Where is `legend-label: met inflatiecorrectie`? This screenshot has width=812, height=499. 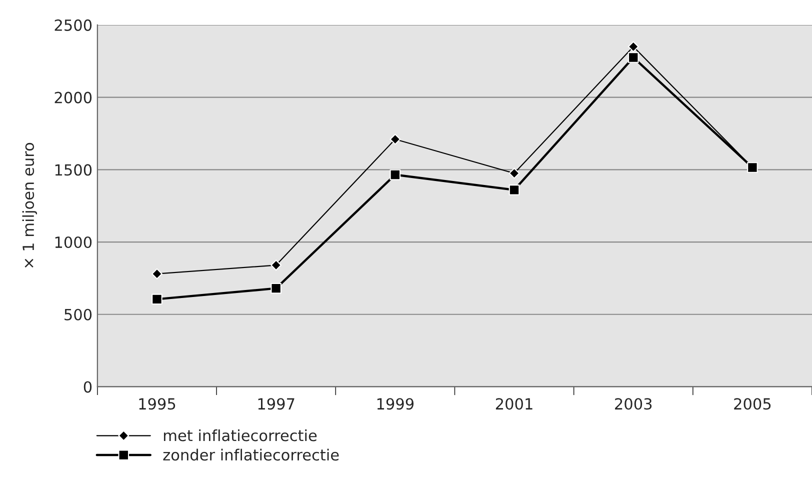 legend-label: met inflatiecorrectie is located at coordinates (240, 435).